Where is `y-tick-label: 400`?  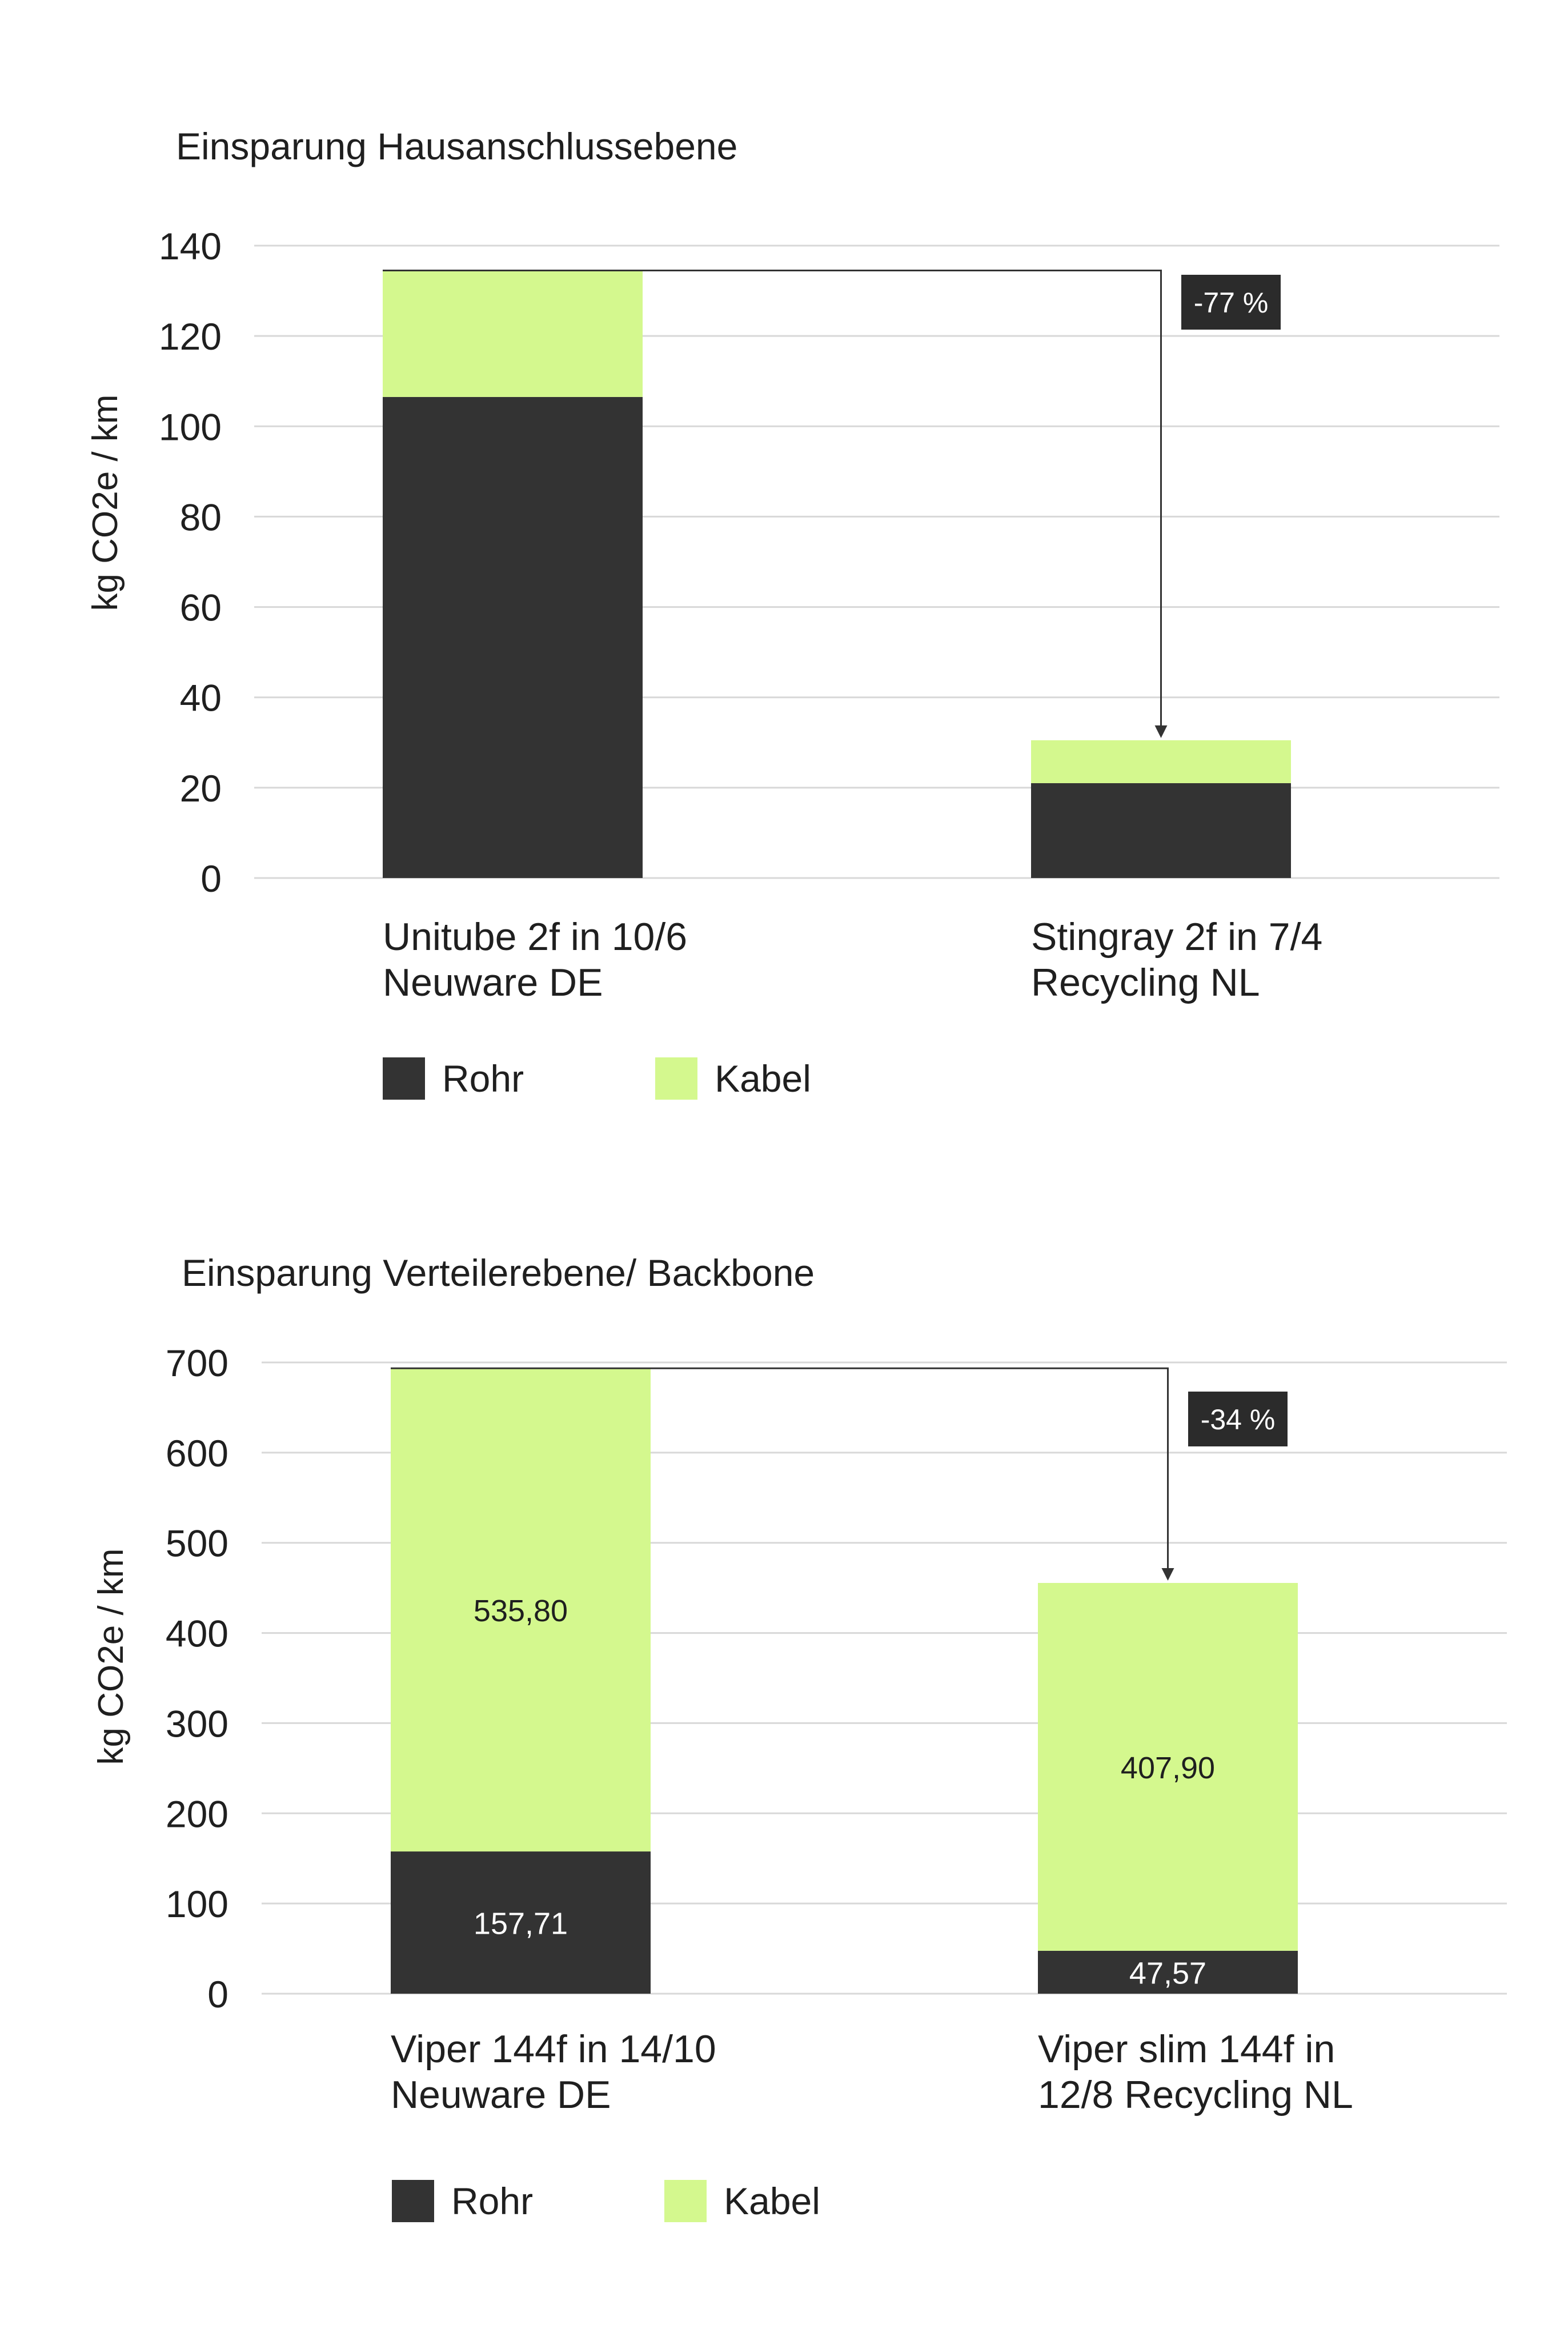
y-tick-label: 400 is located at coordinates (197, 1634).